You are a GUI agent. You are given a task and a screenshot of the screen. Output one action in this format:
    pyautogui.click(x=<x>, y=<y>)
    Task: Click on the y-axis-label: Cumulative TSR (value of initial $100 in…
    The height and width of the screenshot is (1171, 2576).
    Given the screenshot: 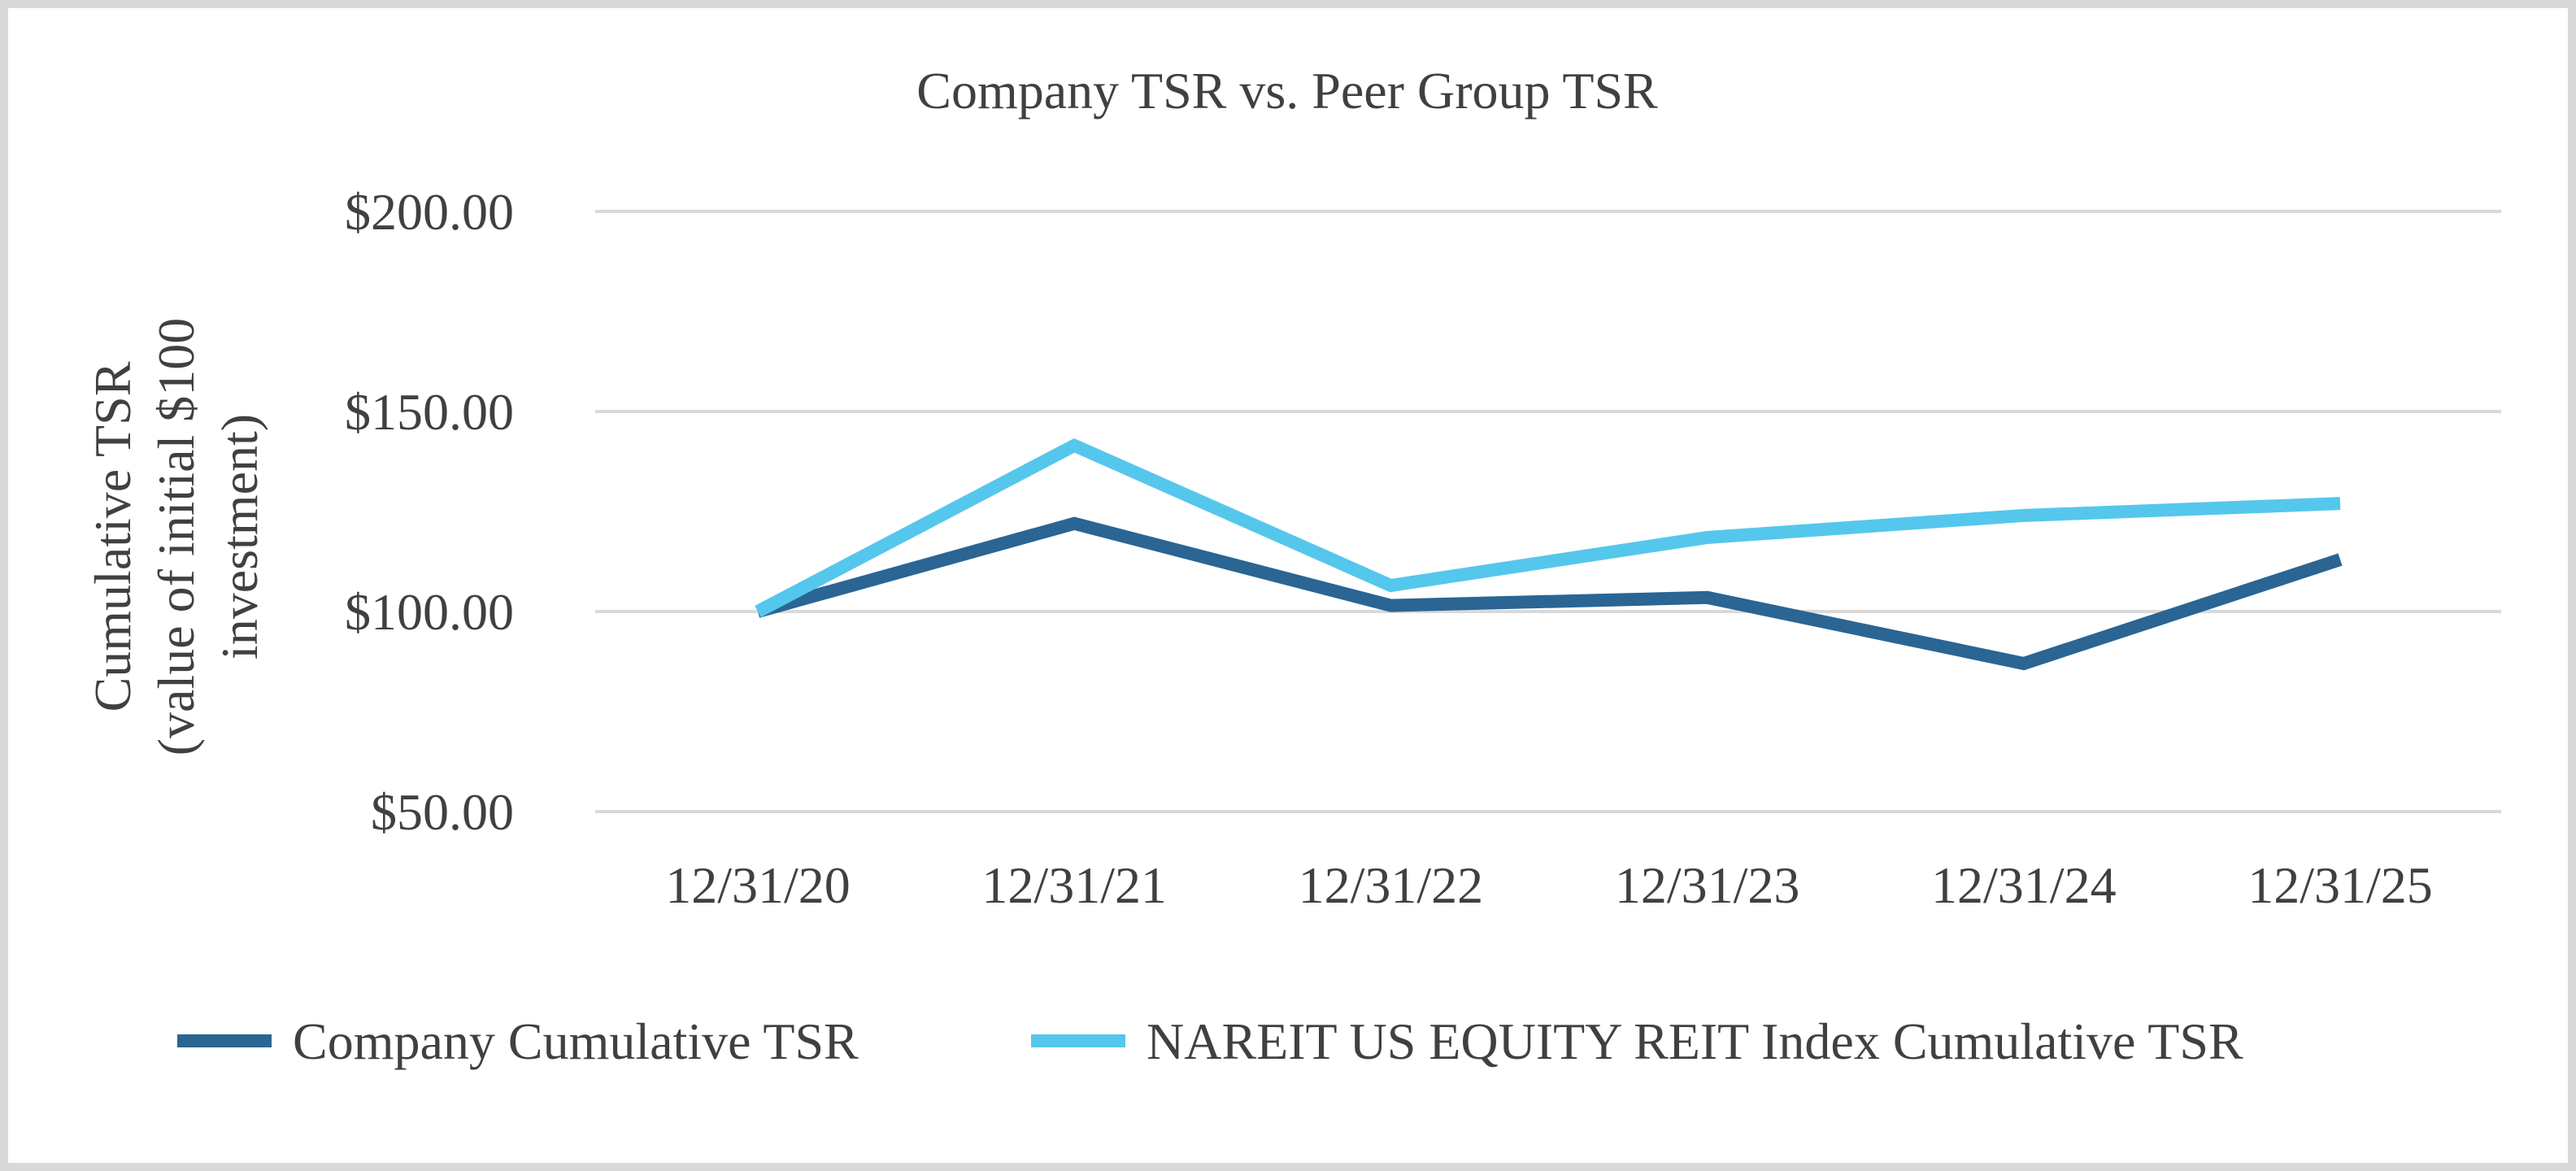 What is the action you would take?
    pyautogui.click(x=176, y=537)
    